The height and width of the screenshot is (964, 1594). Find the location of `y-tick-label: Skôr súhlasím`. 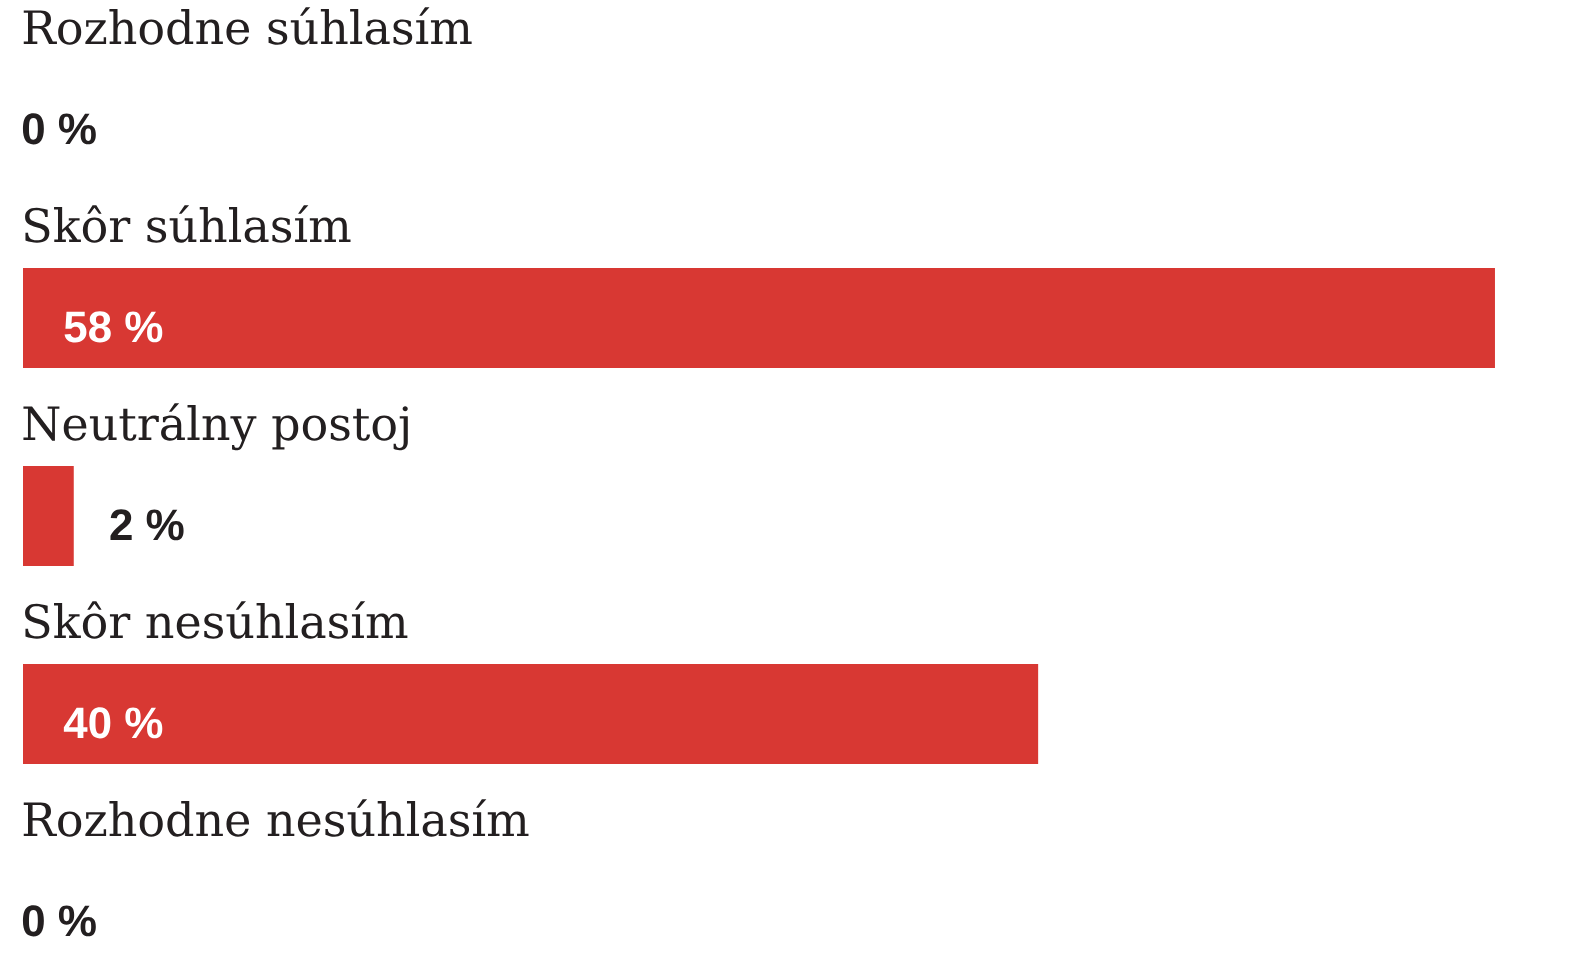

y-tick-label: Skôr súhlasím is located at coordinates (188, 224).